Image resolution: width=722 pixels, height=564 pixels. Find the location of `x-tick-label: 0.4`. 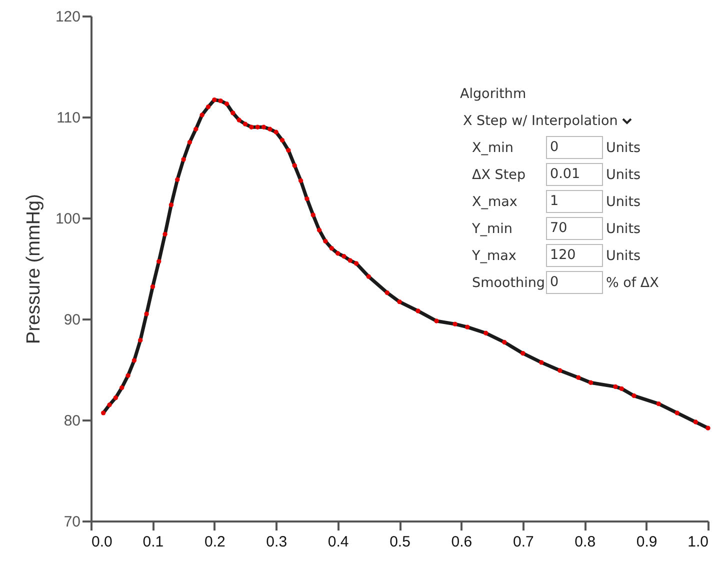

x-tick-label: 0.4 is located at coordinates (338, 542).